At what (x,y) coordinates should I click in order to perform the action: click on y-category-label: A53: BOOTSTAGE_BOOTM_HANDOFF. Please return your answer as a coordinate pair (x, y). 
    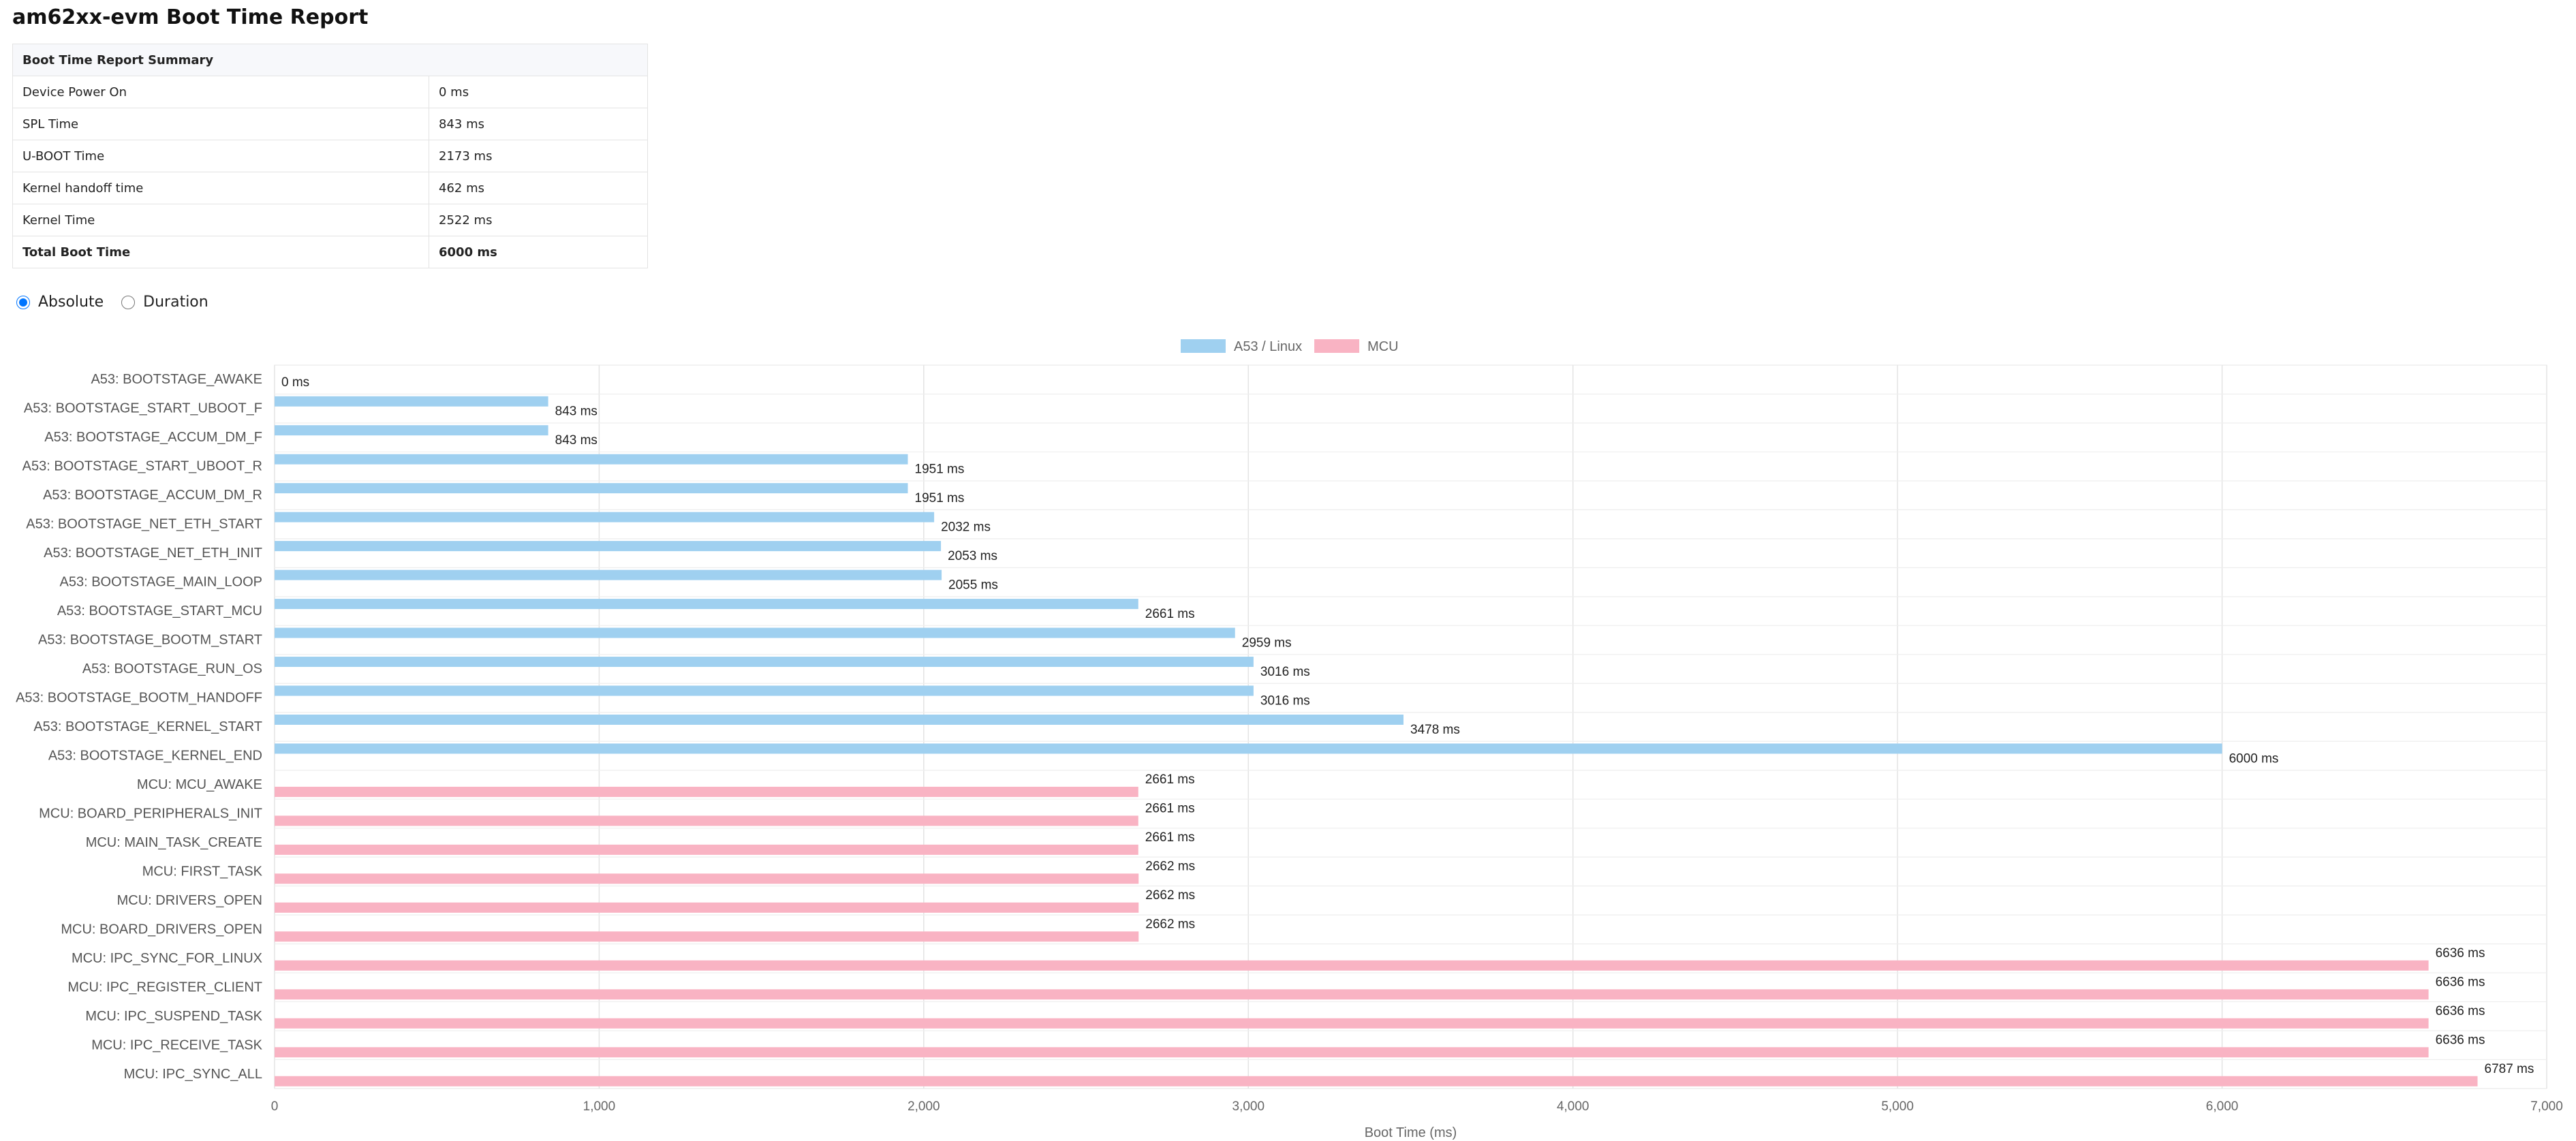
    Looking at the image, I should click on (139, 699).